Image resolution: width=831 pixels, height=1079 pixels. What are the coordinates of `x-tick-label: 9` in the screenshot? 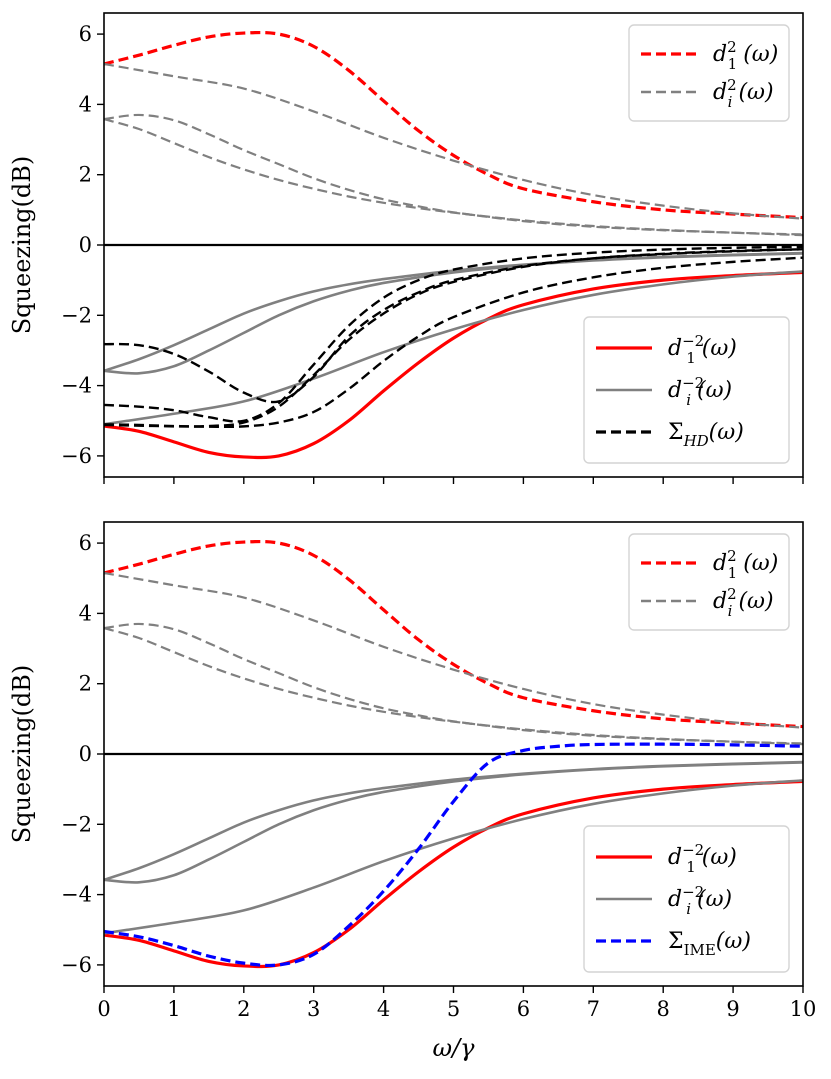 It's located at (732, 1009).